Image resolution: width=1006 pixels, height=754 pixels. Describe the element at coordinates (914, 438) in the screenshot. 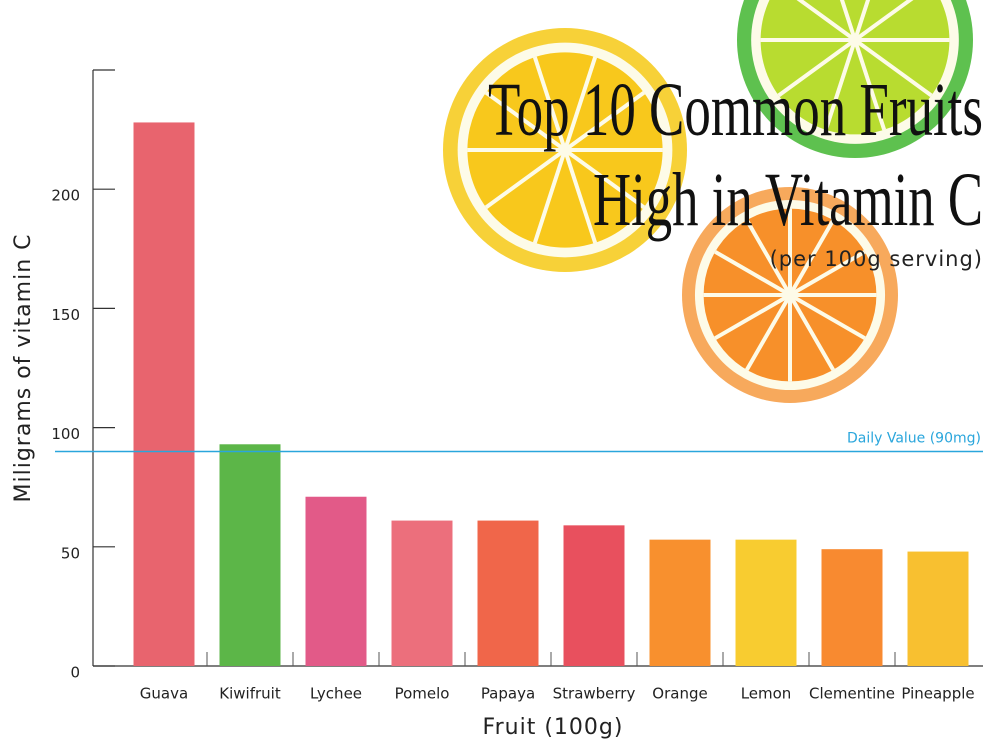

I see `reference-label: Daily Value (90mg)` at that location.